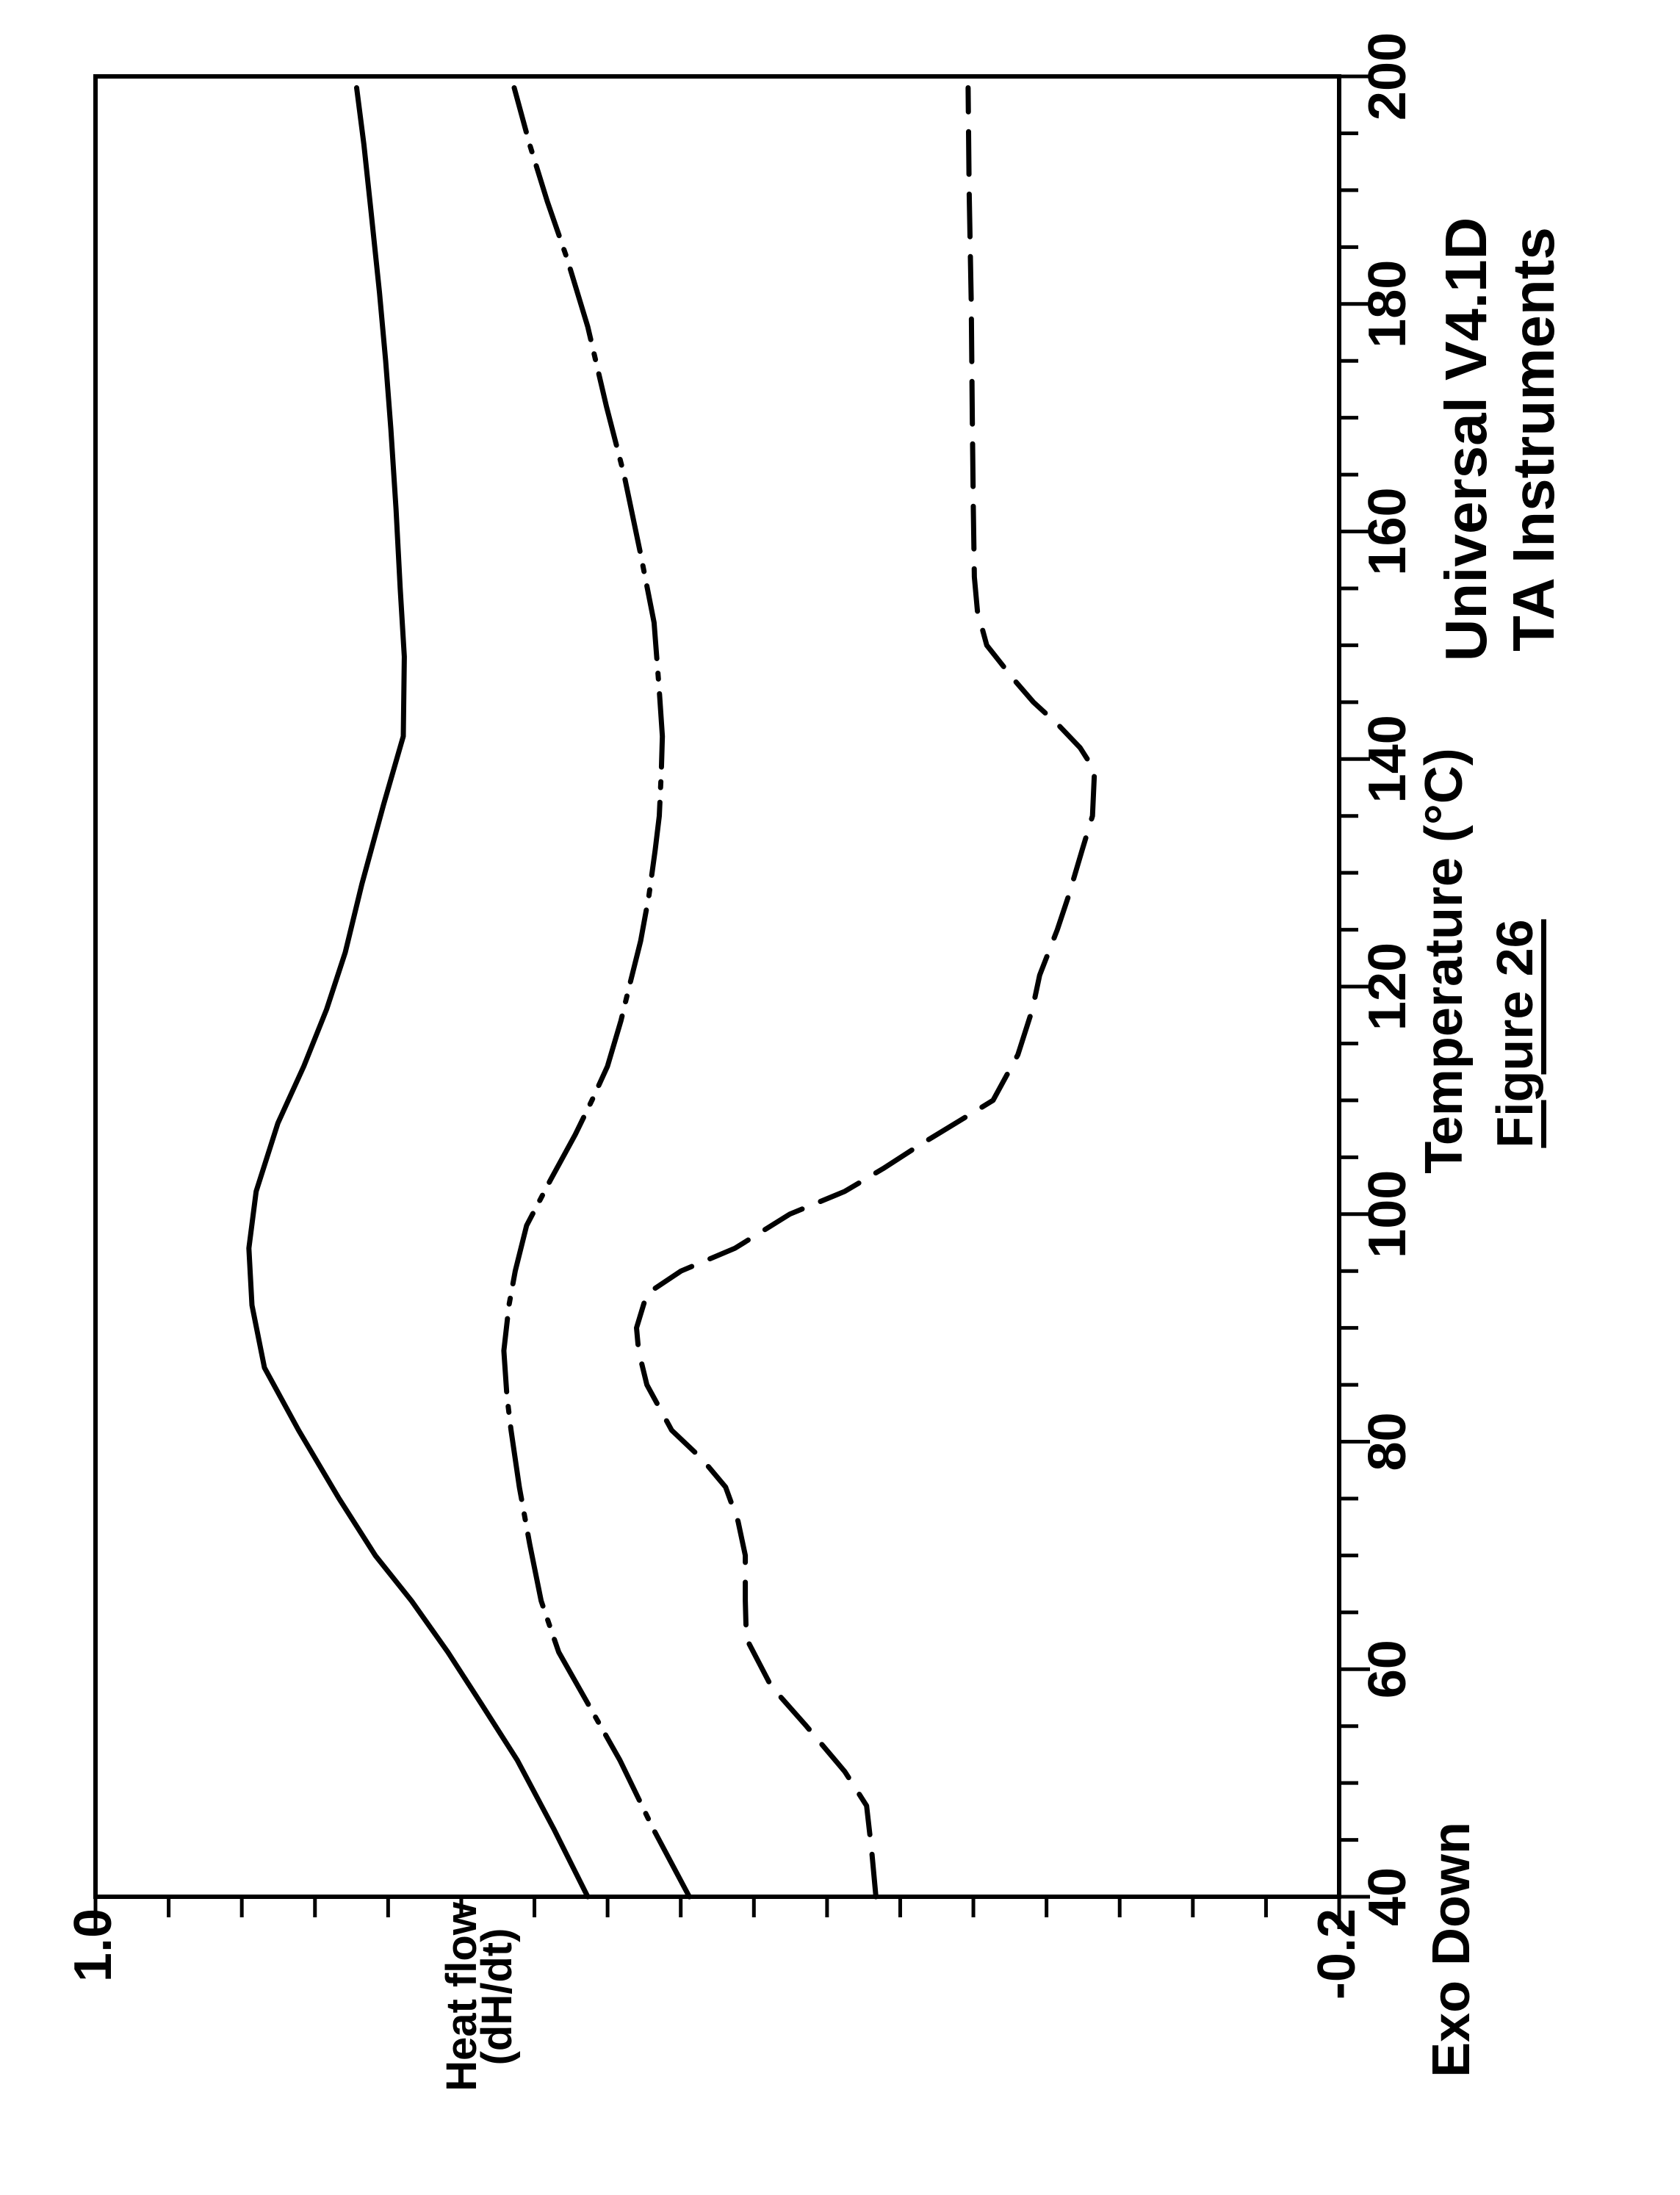 This screenshot has height=2195, width=1680. I want to click on figure-caption: Figure 26, so click(1515, 1033).